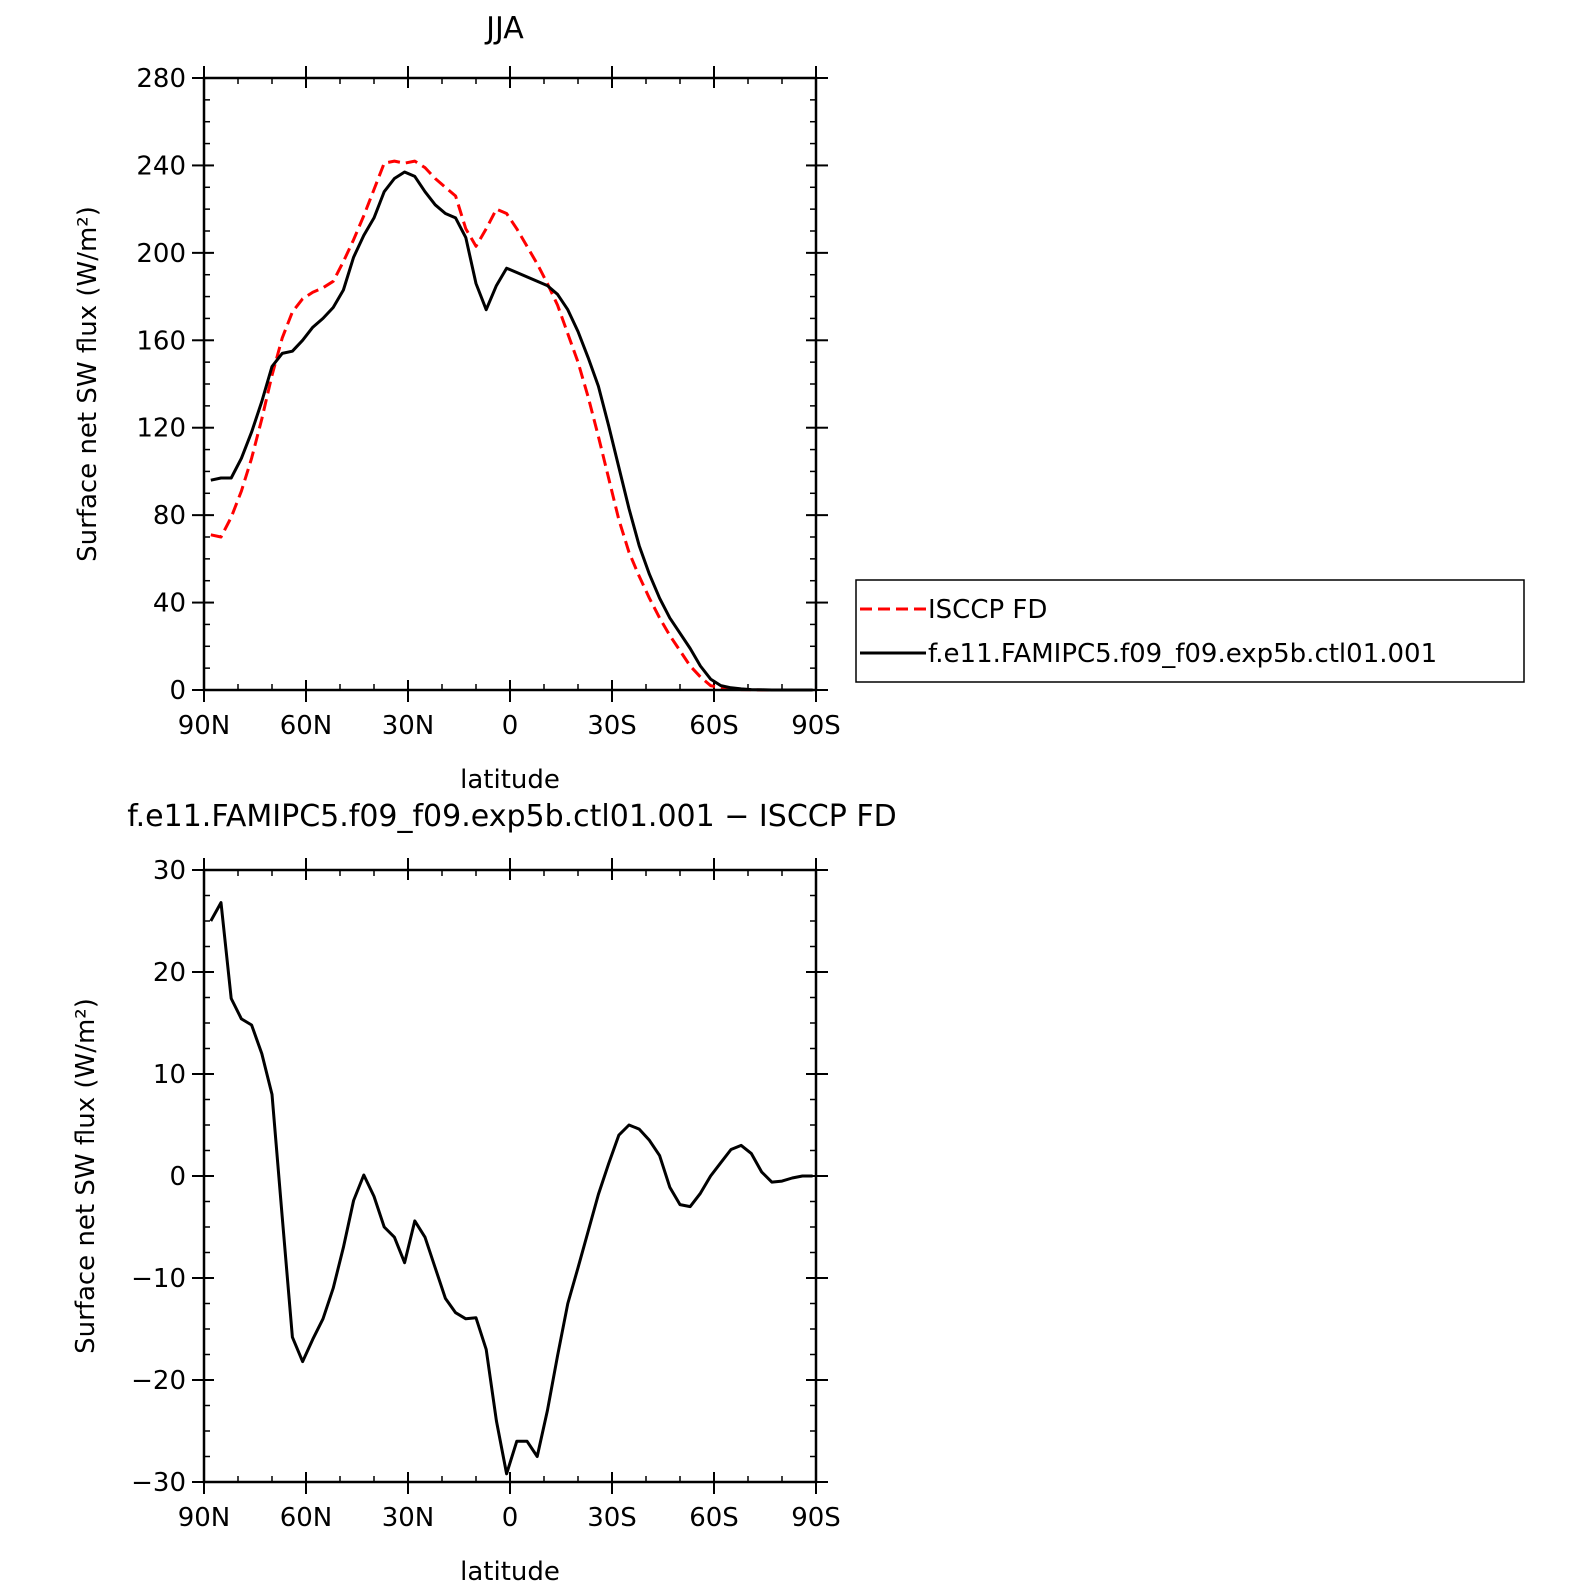  Describe the element at coordinates (816, 726) in the screenshot. I see `top-x-tick-label: 90S` at that location.